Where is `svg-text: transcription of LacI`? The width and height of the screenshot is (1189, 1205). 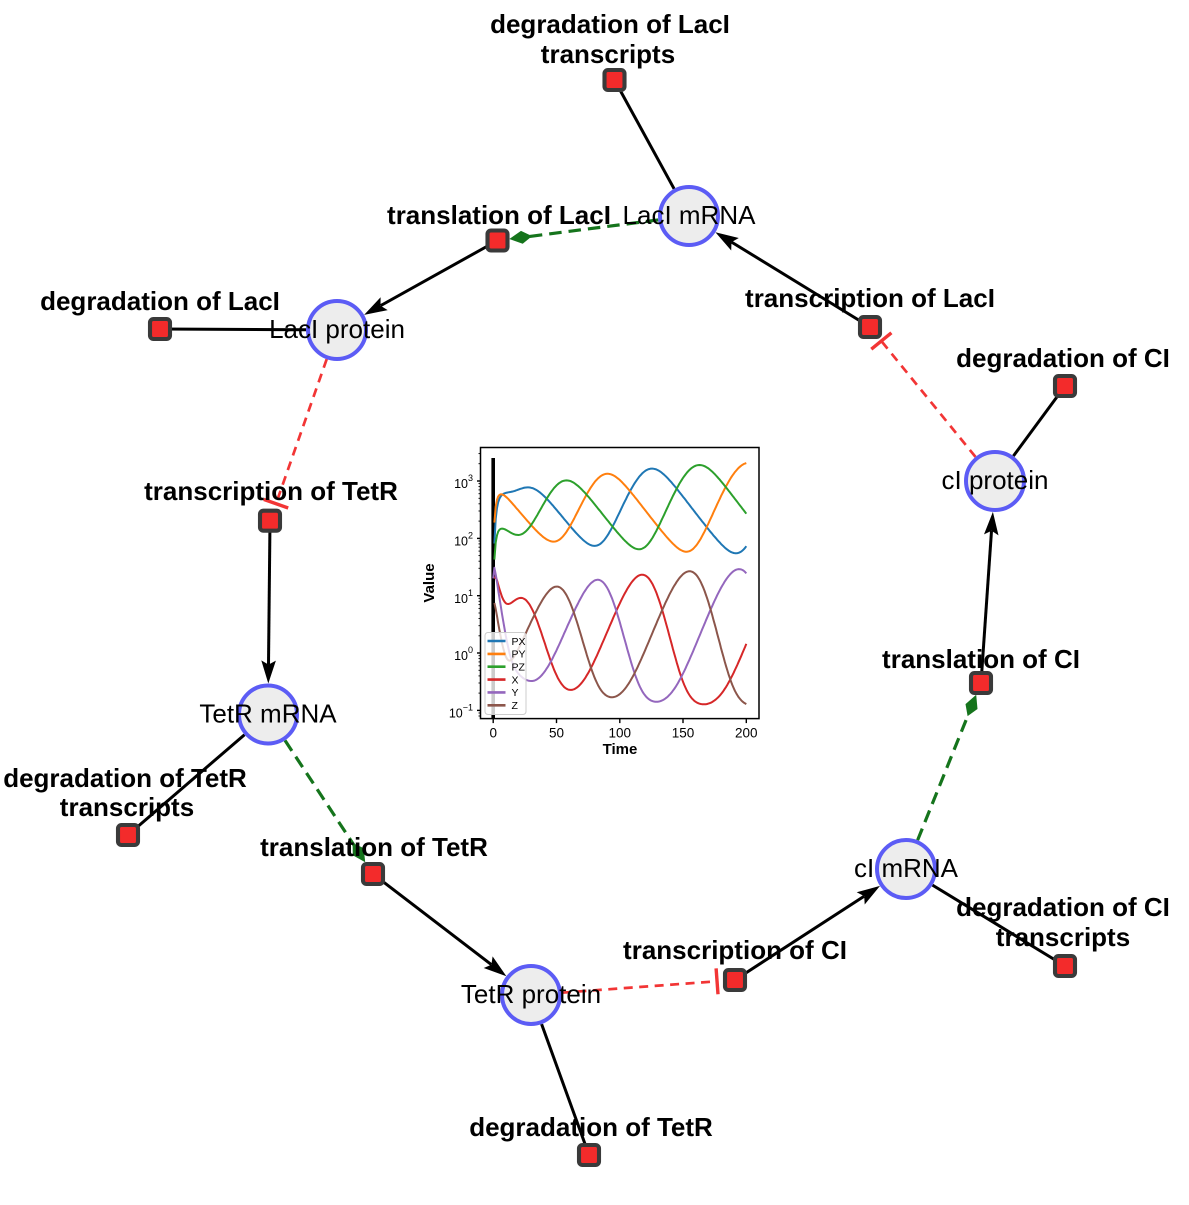 svg-text: transcription of LacI is located at coordinates (870, 298).